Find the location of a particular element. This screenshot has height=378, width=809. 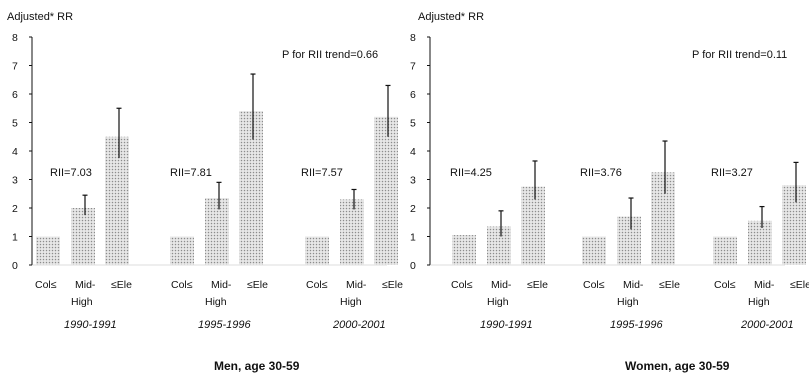

trend-annotation: P for RII trend=0.66 is located at coordinates (330, 55).